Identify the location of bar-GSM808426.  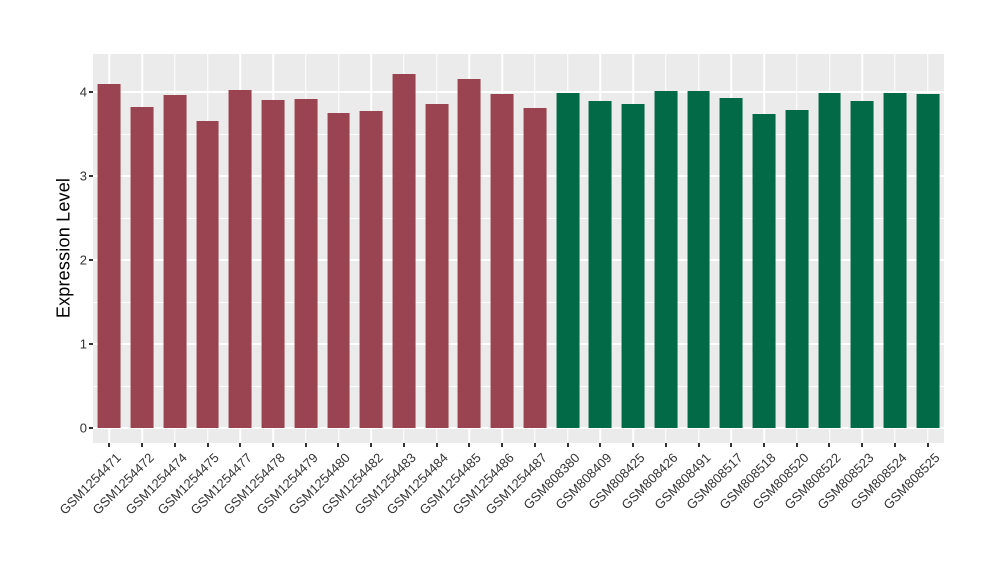
(666, 259).